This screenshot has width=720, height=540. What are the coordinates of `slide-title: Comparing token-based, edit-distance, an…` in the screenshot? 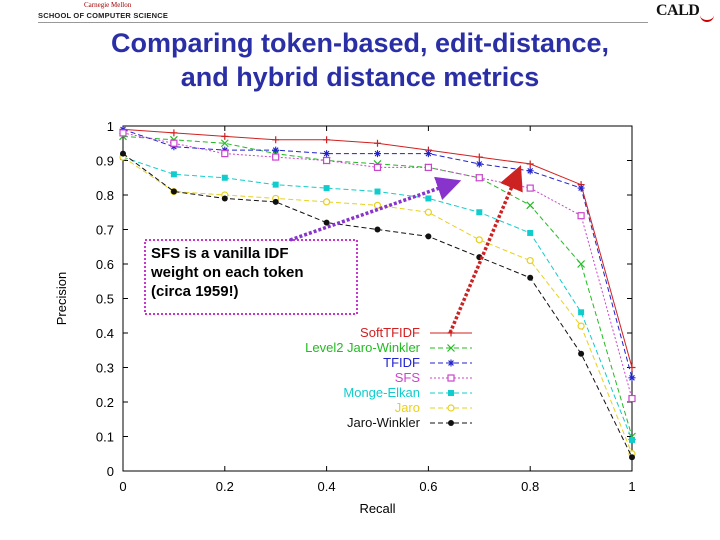 It's located at (360, 60).